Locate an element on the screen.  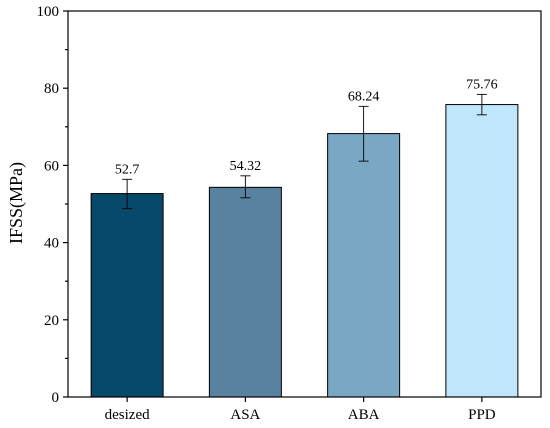
bar-desized is located at coordinates (127, 295).